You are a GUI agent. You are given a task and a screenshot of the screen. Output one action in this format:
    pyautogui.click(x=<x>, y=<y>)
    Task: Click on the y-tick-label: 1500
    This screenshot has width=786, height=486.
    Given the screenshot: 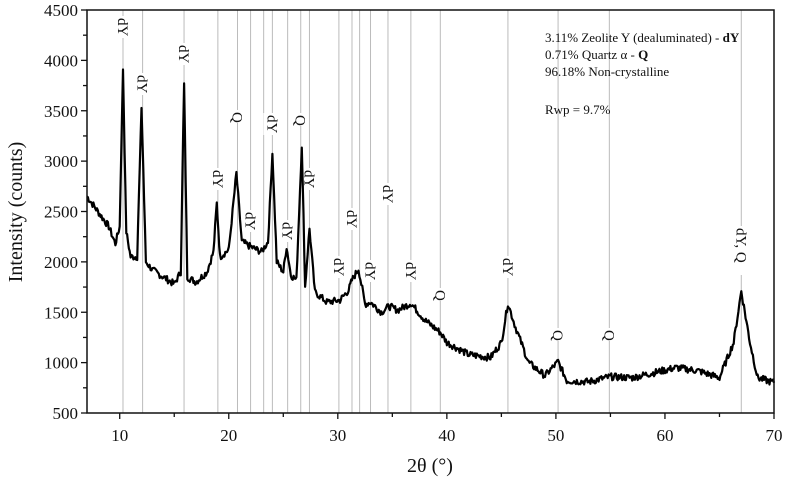 What is the action you would take?
    pyautogui.click(x=61, y=312)
    